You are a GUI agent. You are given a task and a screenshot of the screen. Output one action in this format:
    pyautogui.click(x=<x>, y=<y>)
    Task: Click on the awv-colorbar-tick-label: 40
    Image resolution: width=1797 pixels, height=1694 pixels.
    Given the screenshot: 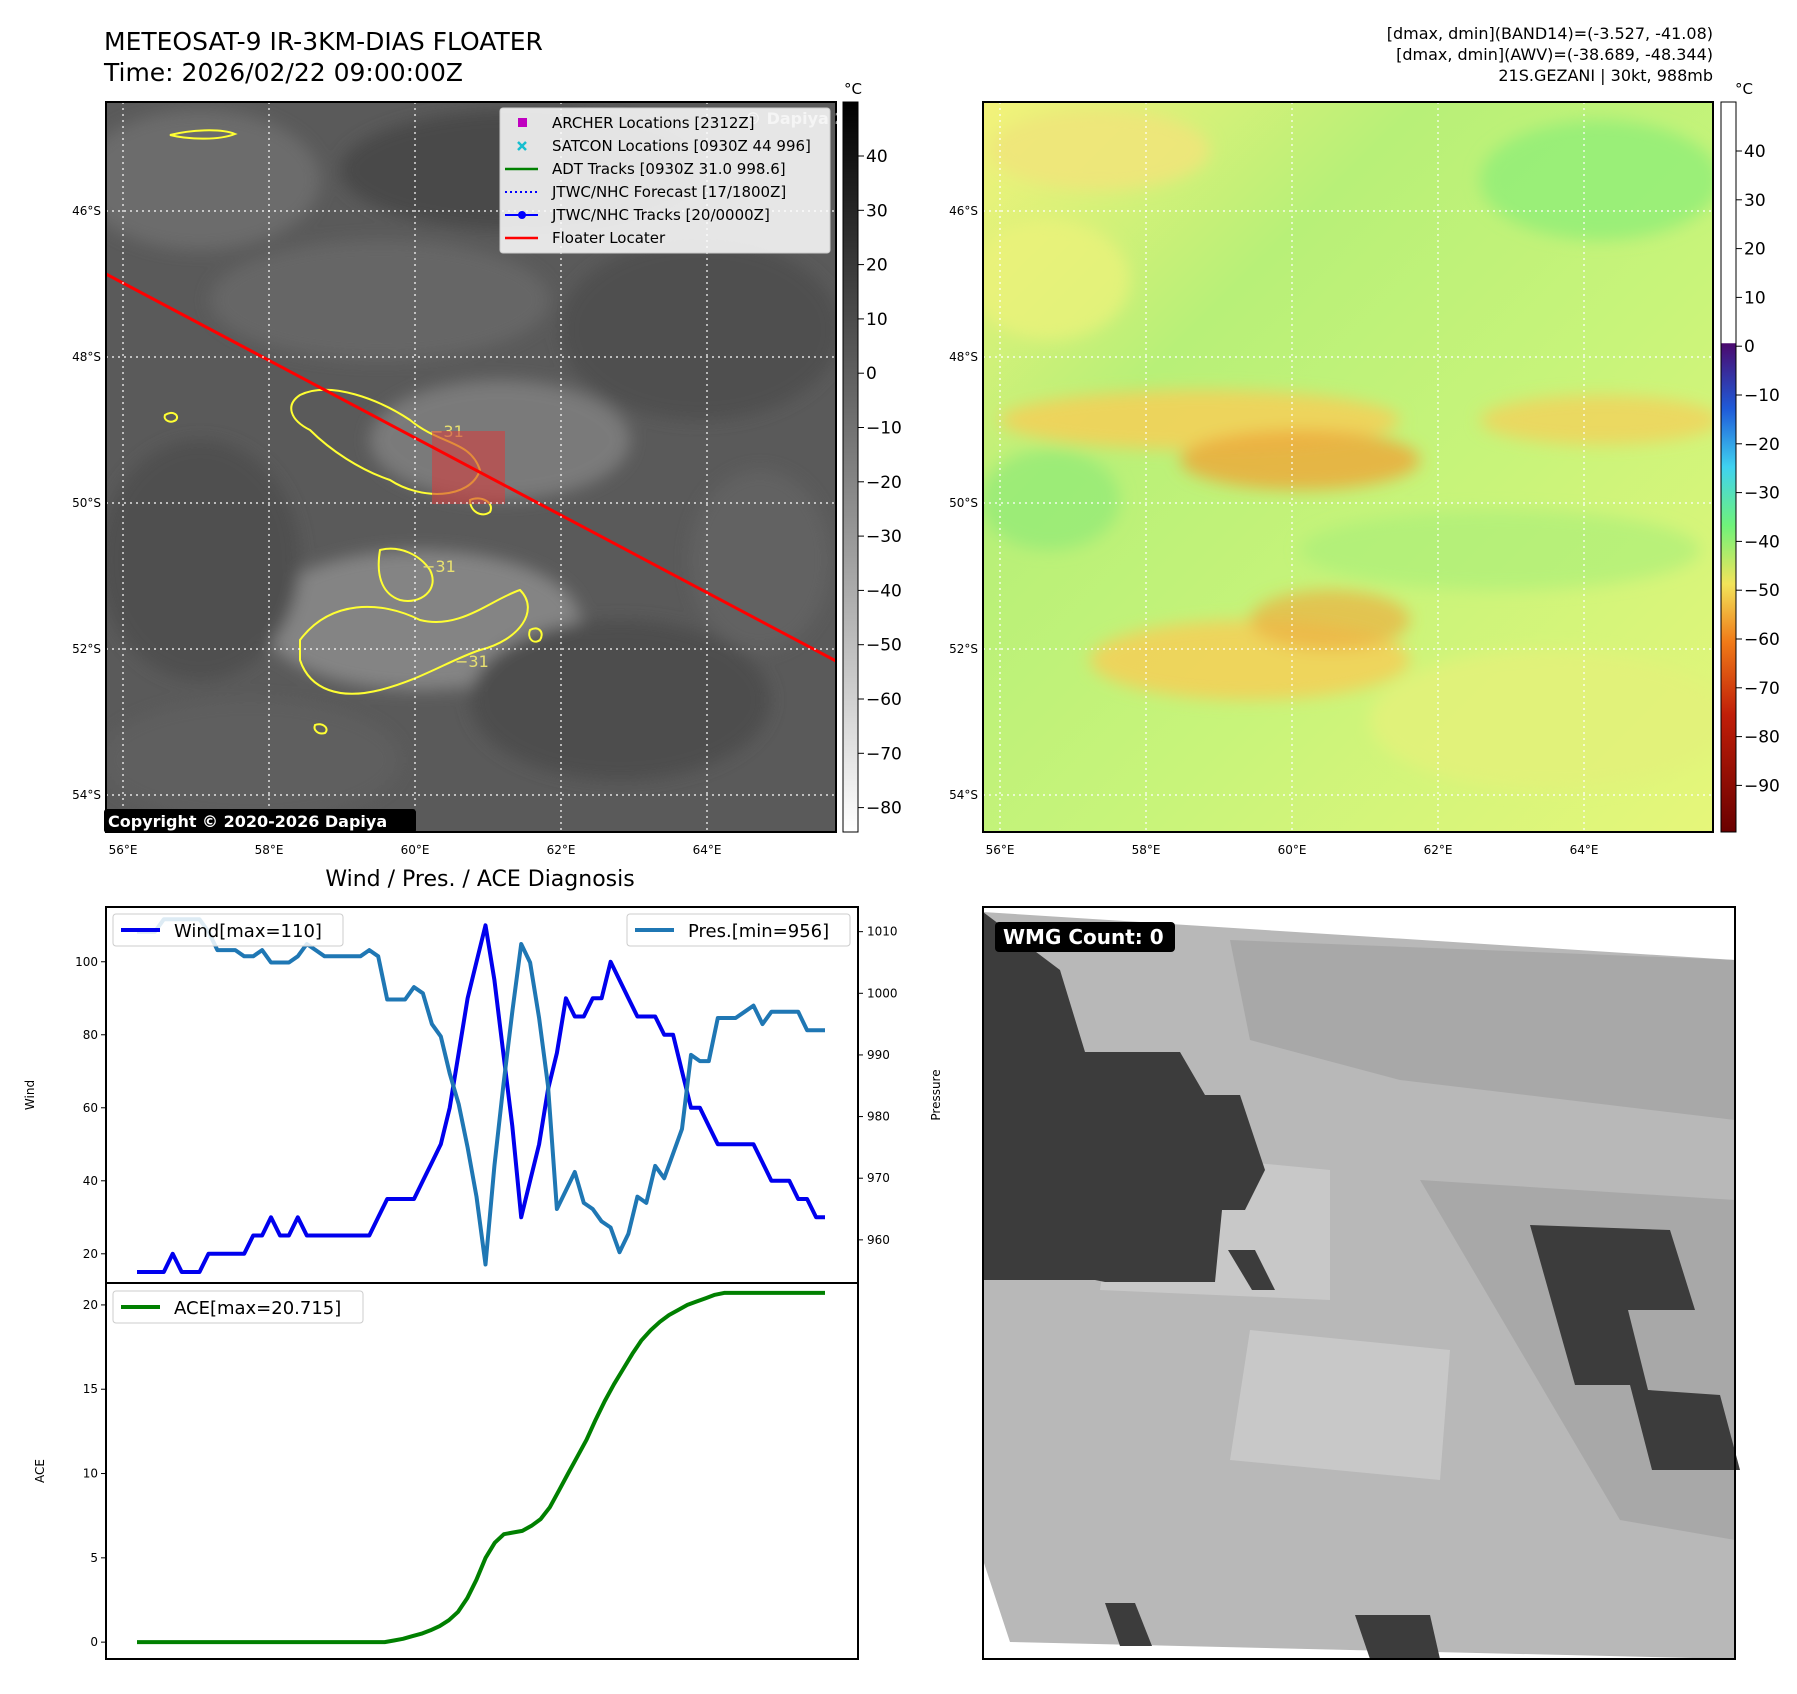 What is the action you would take?
    pyautogui.click(x=1755, y=152)
    